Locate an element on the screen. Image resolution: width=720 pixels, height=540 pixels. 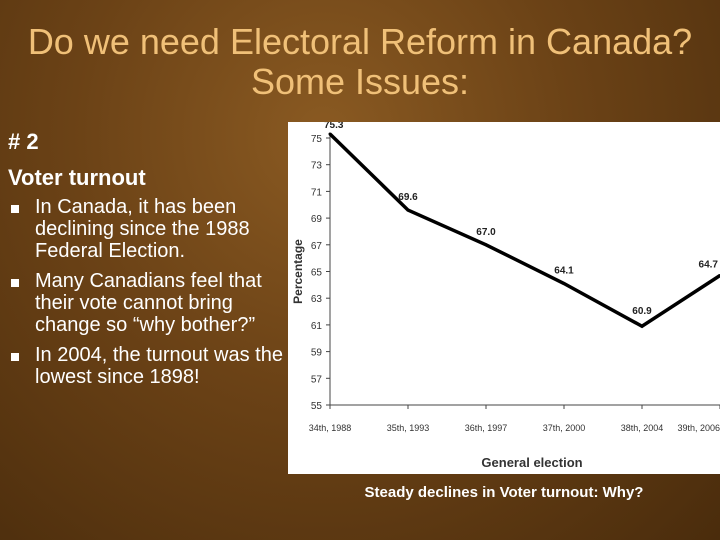
y-tick-label: 63 is located at coordinates (317, 299).